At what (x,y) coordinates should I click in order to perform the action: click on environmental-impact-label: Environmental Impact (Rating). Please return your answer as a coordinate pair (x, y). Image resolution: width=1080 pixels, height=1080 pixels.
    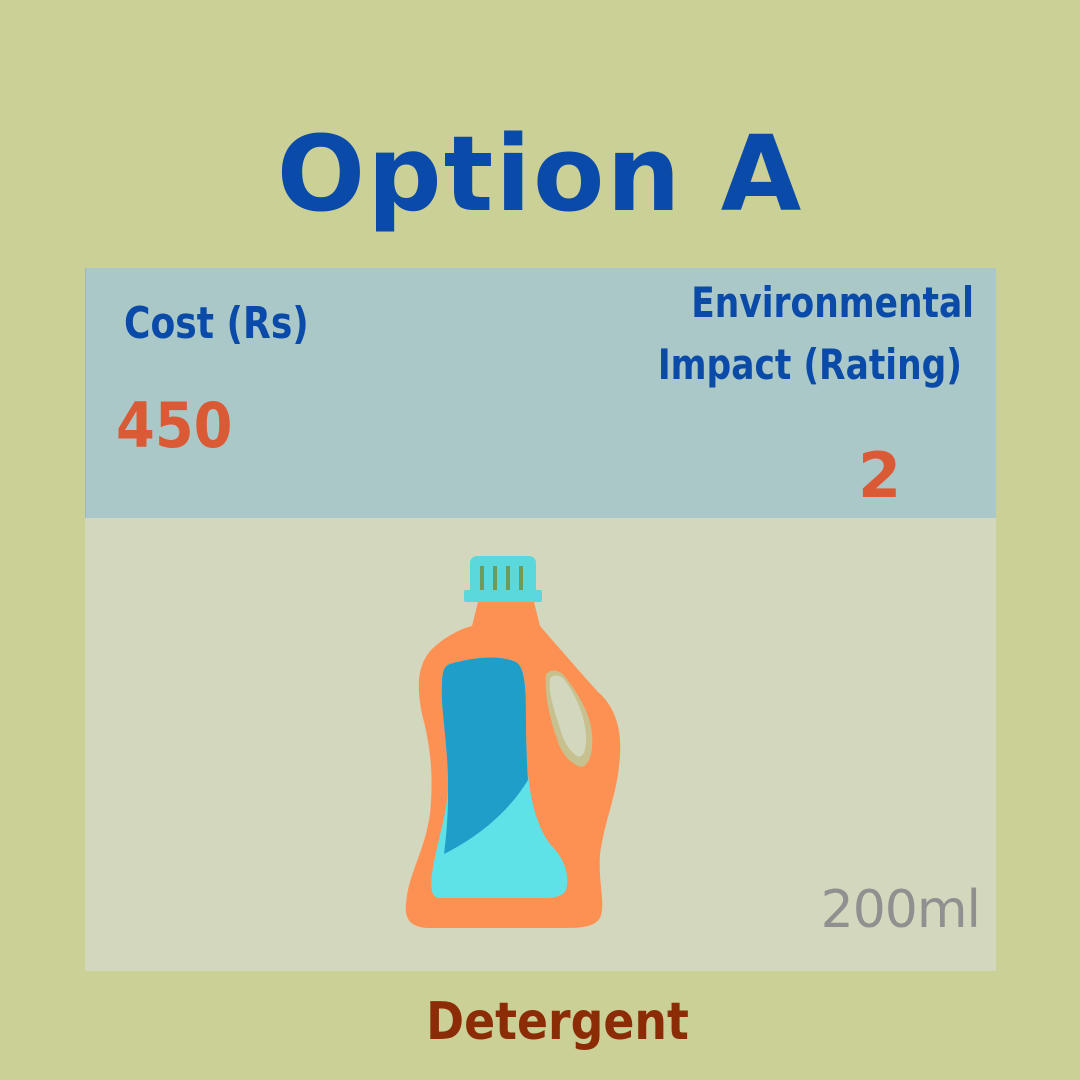
    Looking at the image, I should click on (764, 334).